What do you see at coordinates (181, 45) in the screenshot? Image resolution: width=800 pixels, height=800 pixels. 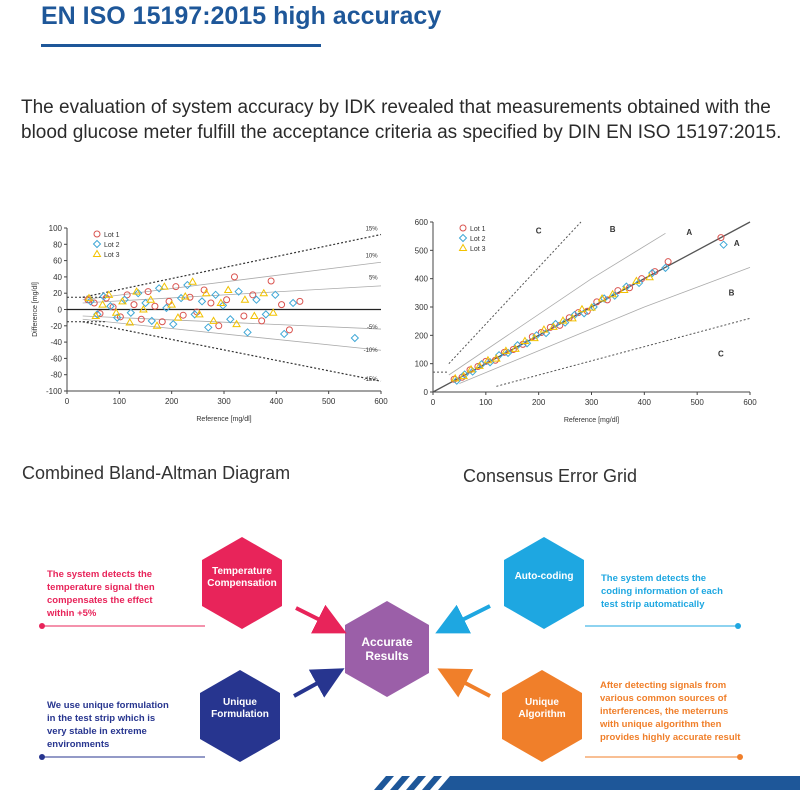 I see `title-underline` at bounding box center [181, 45].